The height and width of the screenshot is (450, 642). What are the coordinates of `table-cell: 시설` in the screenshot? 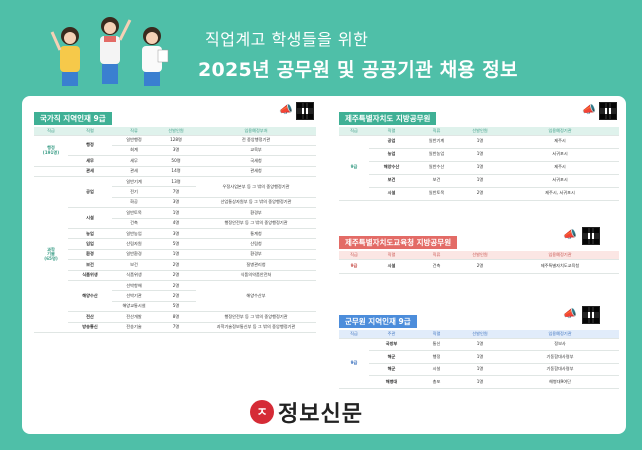 It's located at (391, 194).